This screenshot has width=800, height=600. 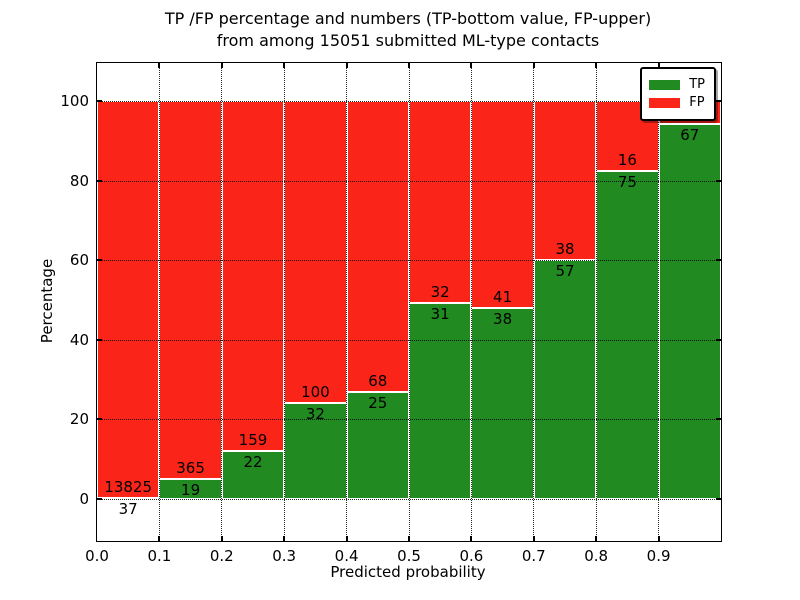 What do you see at coordinates (627, 136) in the screenshot?
I see `bar-segment-fp-0.8-0.9` at bounding box center [627, 136].